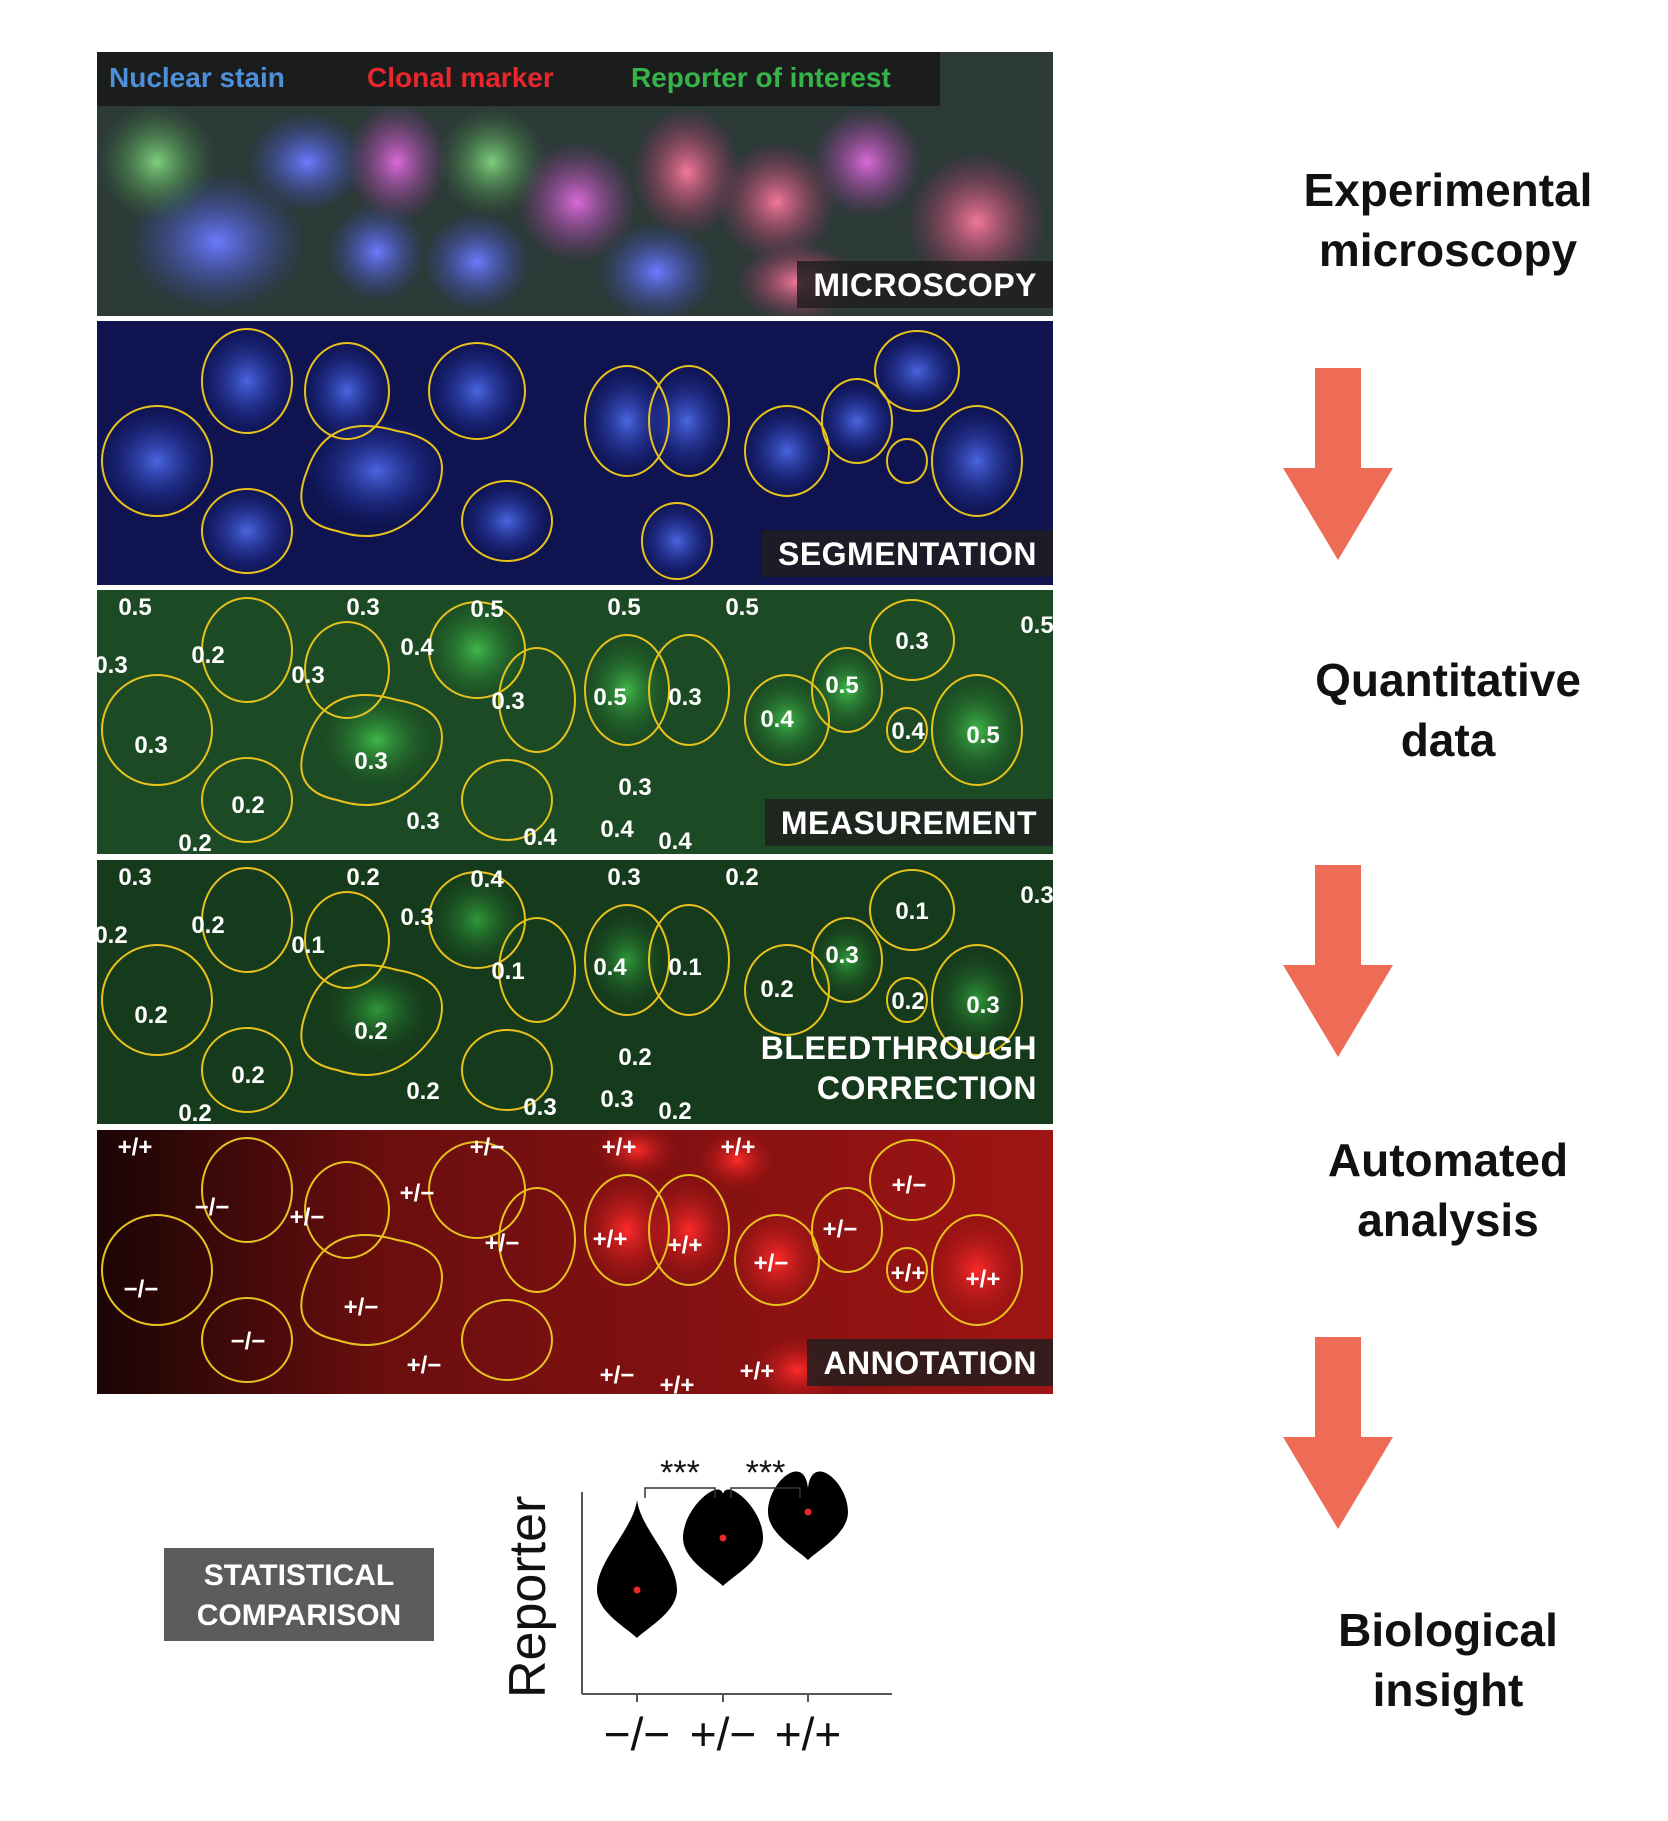 Image resolution: width=1668 pixels, height=1821 pixels. What do you see at coordinates (908, 822) in the screenshot?
I see `panel-label-measurement: MEASUREMENT` at bounding box center [908, 822].